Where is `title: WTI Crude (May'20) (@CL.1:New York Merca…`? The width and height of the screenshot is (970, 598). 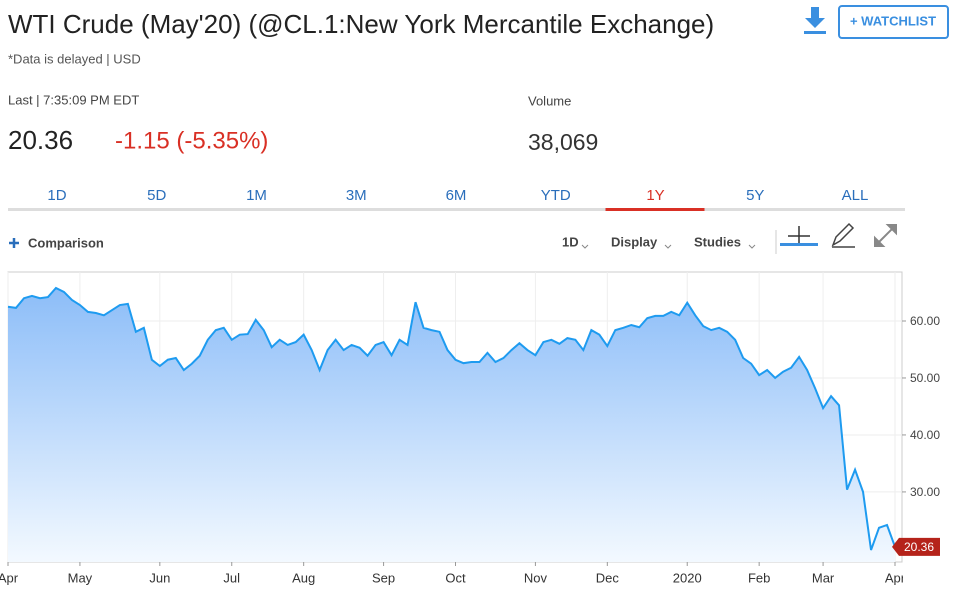
title: WTI Crude (May'20) (@CL.1:New York Merca… is located at coordinates (361, 24).